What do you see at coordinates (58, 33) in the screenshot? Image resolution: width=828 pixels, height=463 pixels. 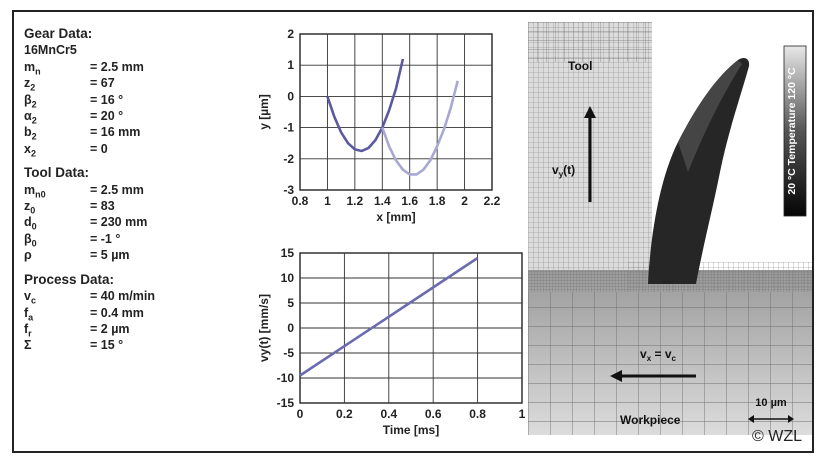 I see `gear-data-title: Gear Data:` at bounding box center [58, 33].